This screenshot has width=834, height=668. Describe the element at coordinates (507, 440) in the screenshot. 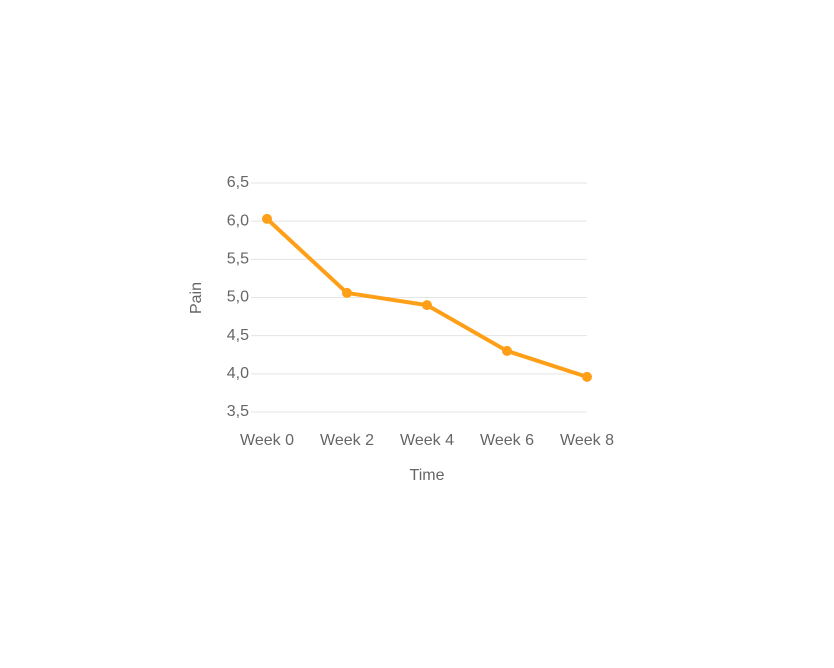

I see `x-tick-label: Week 6` at that location.